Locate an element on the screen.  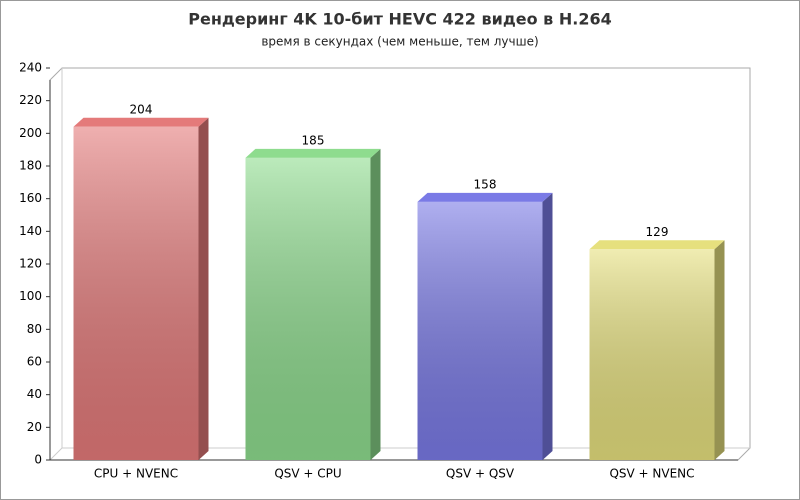
value-label: 204 is located at coordinates (141, 109).